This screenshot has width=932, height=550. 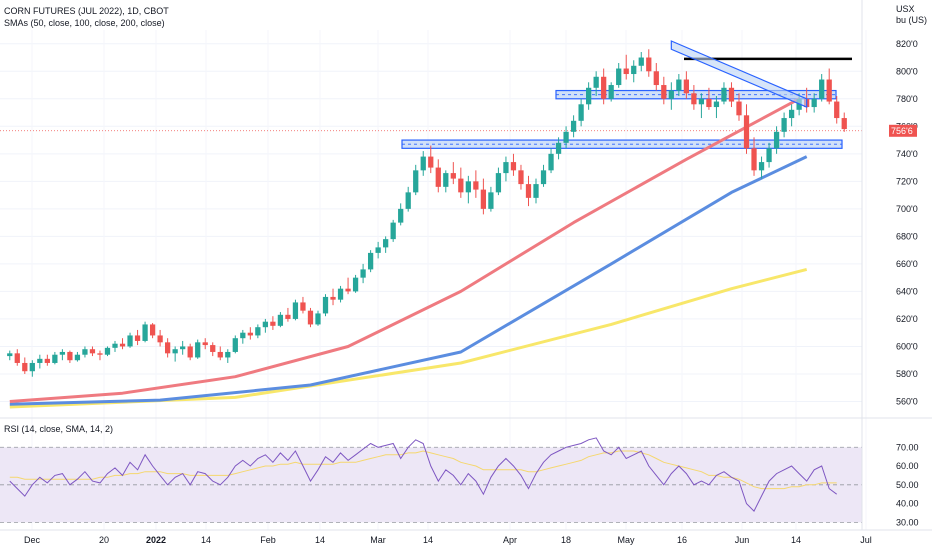 I want to click on y-tick-label: 820'0, so click(x=907, y=44).